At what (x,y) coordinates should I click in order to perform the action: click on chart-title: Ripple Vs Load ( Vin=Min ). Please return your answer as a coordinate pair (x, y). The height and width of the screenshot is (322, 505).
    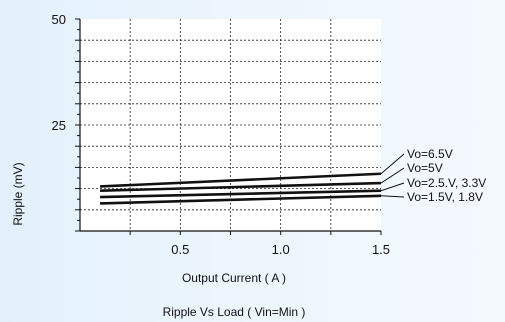
    Looking at the image, I should click on (234, 312).